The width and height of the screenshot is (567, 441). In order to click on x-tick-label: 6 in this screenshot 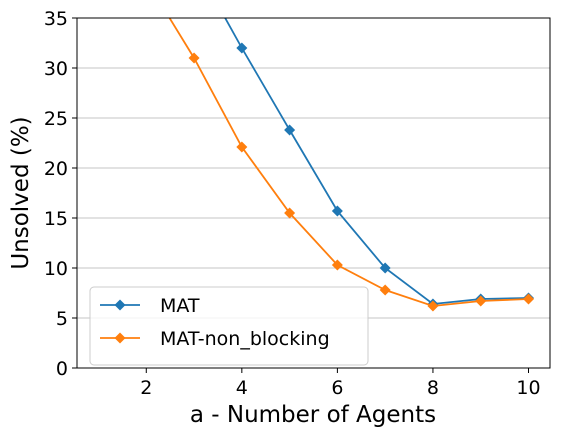, I will do `click(337, 388)`.